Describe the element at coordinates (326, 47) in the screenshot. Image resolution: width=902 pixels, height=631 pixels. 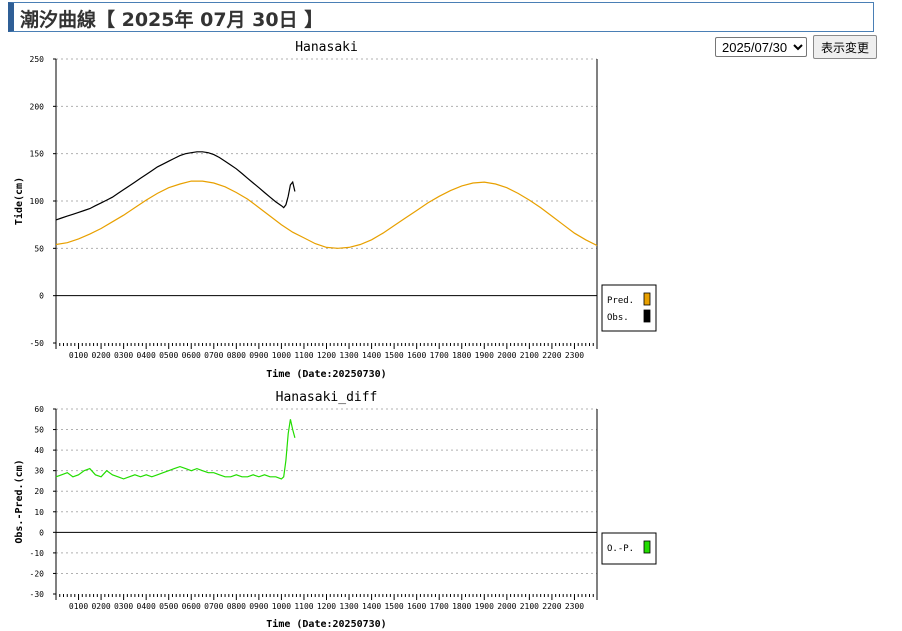
I see `chart-title: Hanasaki` at that location.